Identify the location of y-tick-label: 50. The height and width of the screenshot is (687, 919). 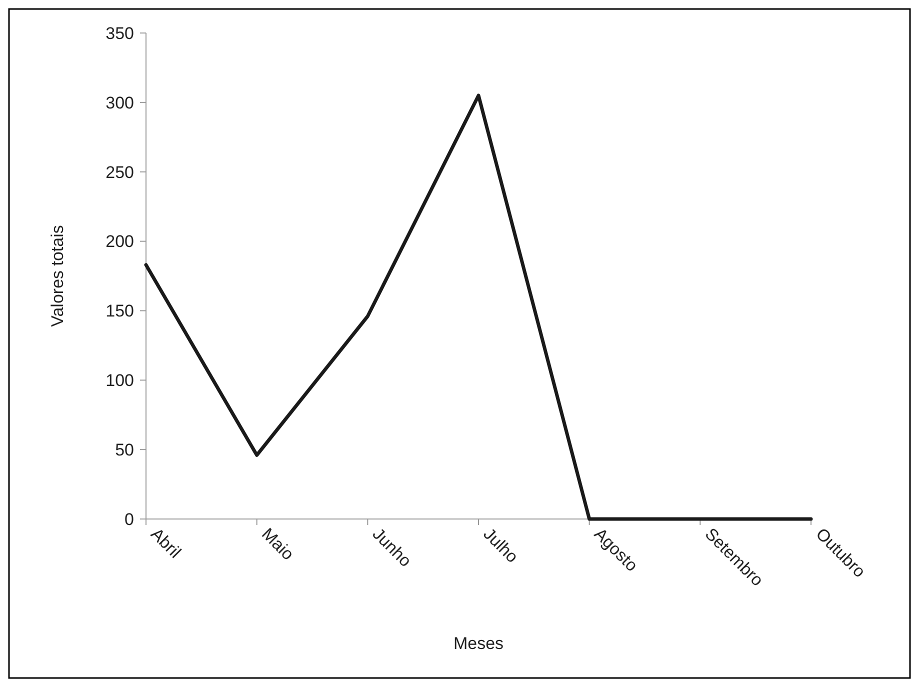
(124, 450).